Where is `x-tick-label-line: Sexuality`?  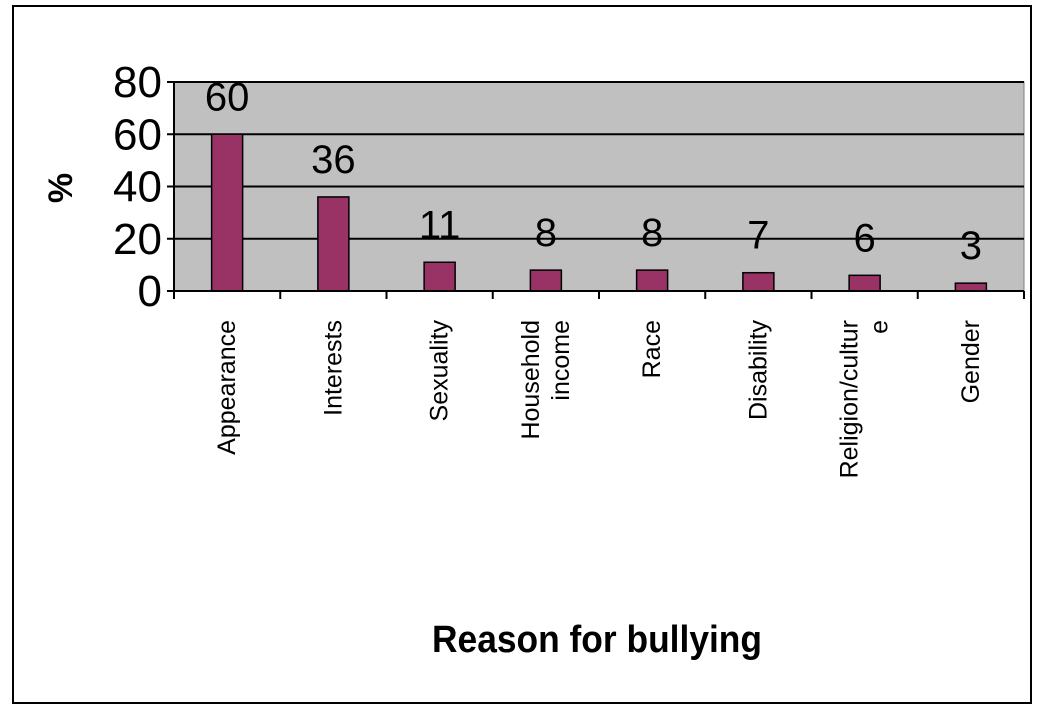
x-tick-label-line: Sexuality is located at coordinates (440, 371).